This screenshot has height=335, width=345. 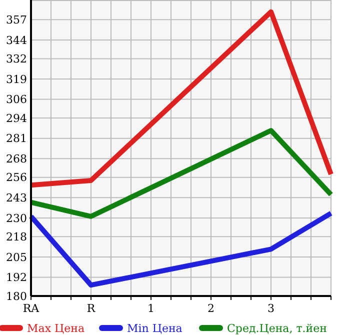 What do you see at coordinates (91, 308) in the screenshot?
I see `x-tick-label: R` at bounding box center [91, 308].